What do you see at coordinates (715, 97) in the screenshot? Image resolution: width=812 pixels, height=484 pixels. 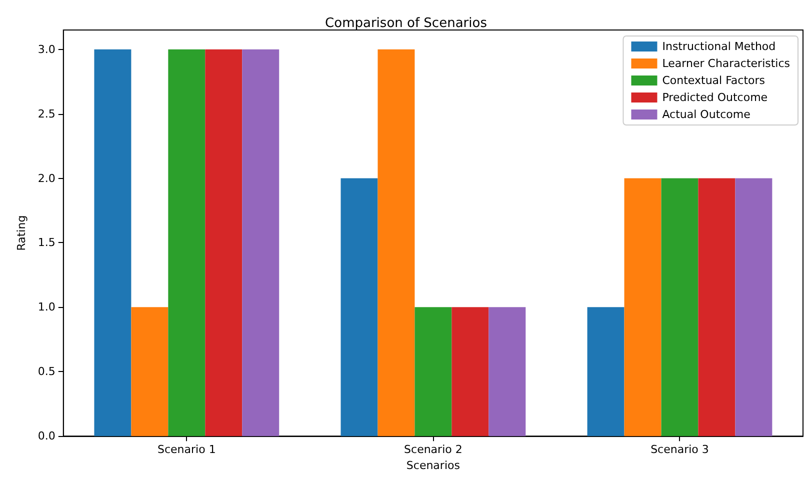 I see `legend-label: Predicted Outcome` at bounding box center [715, 97].